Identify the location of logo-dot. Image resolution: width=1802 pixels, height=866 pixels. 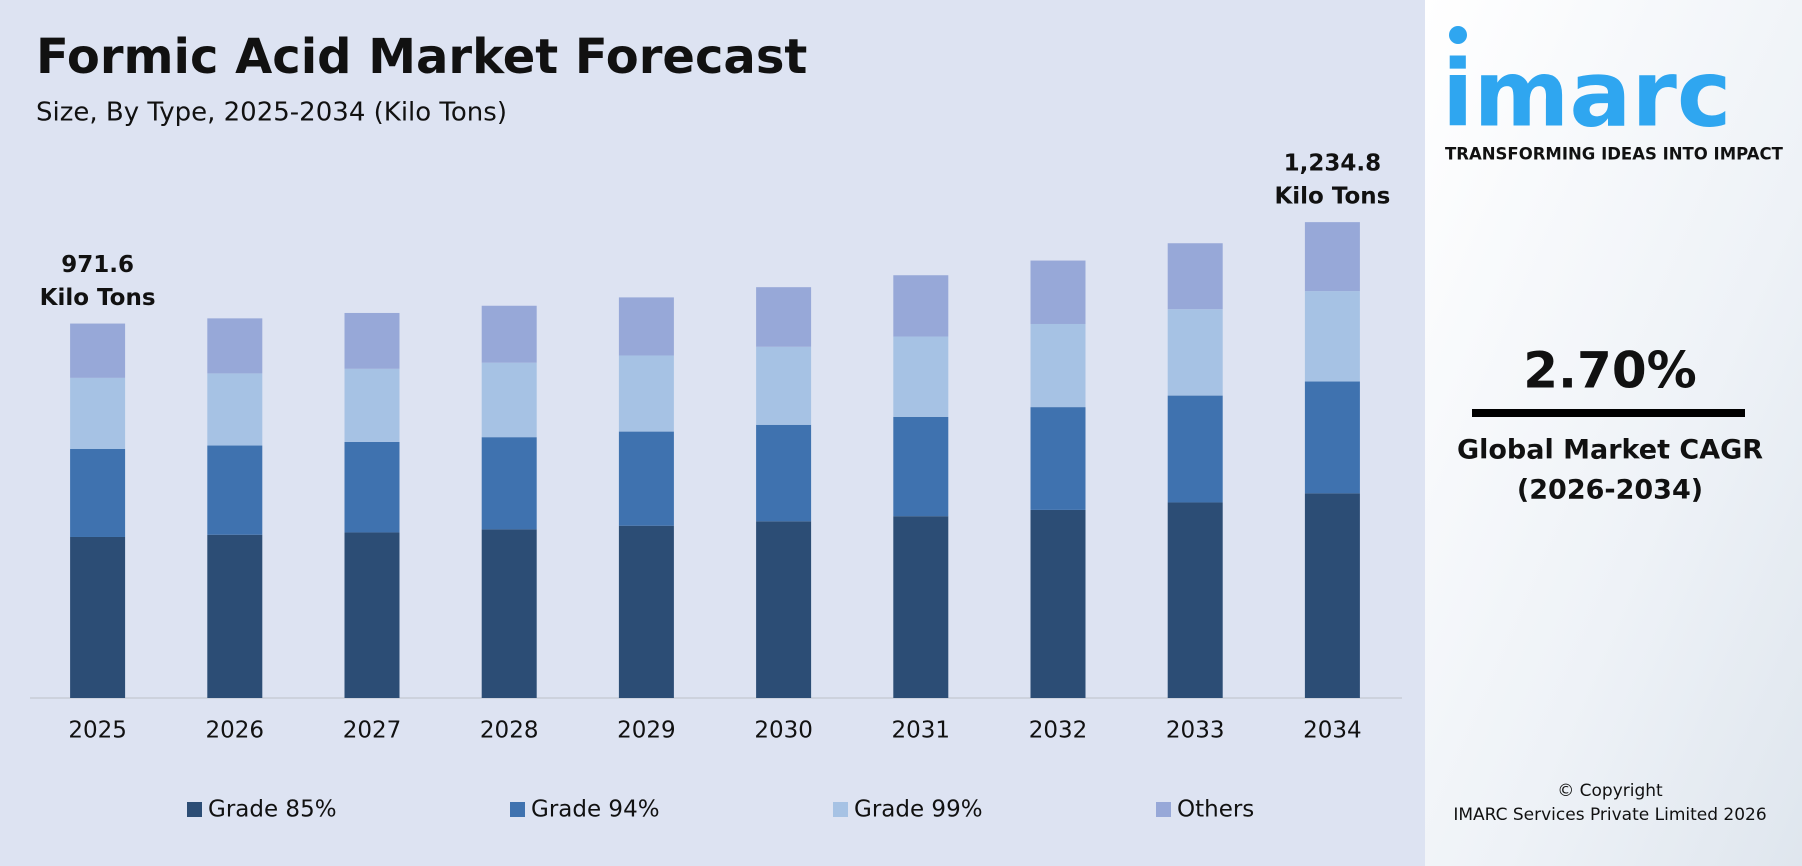
(1458, 35).